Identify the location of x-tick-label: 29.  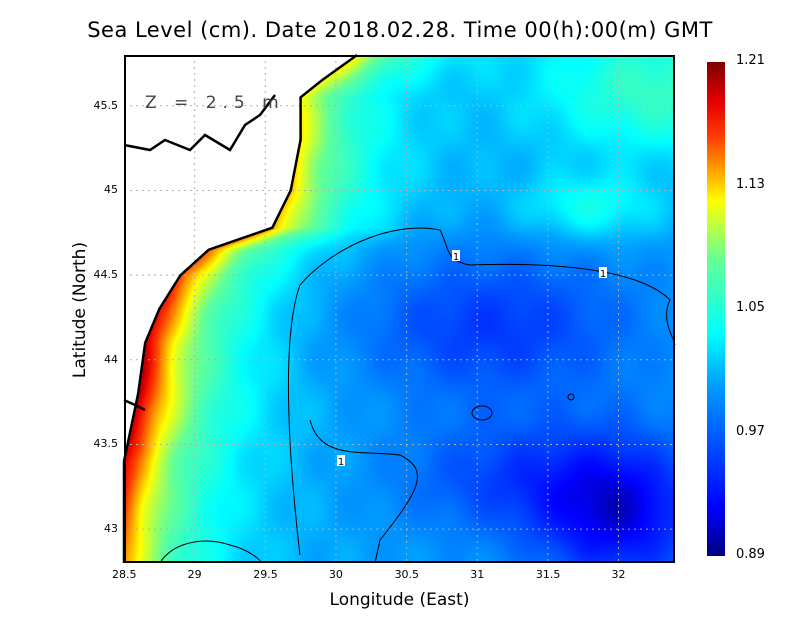
(194, 574).